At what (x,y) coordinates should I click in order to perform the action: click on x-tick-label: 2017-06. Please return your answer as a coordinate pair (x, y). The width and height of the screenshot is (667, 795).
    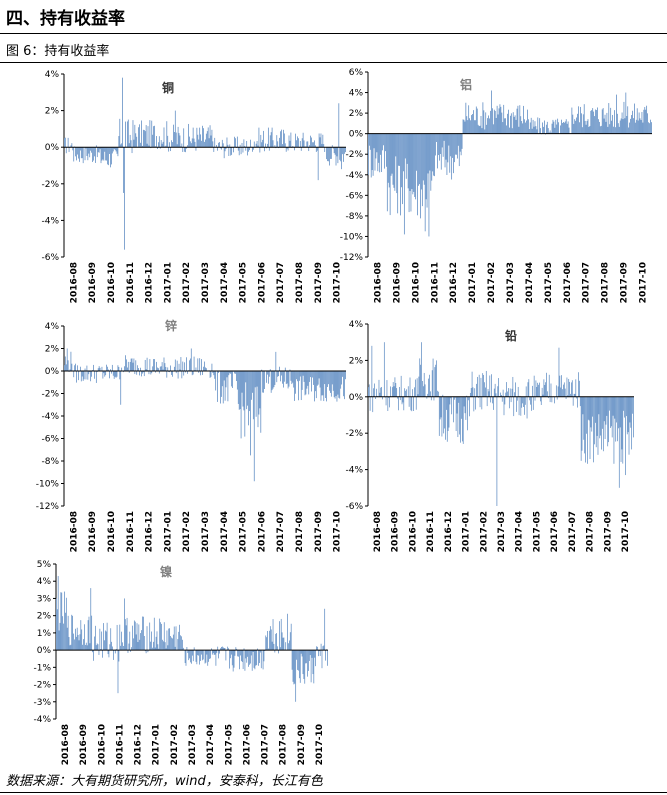
    Looking at the image, I should click on (247, 744).